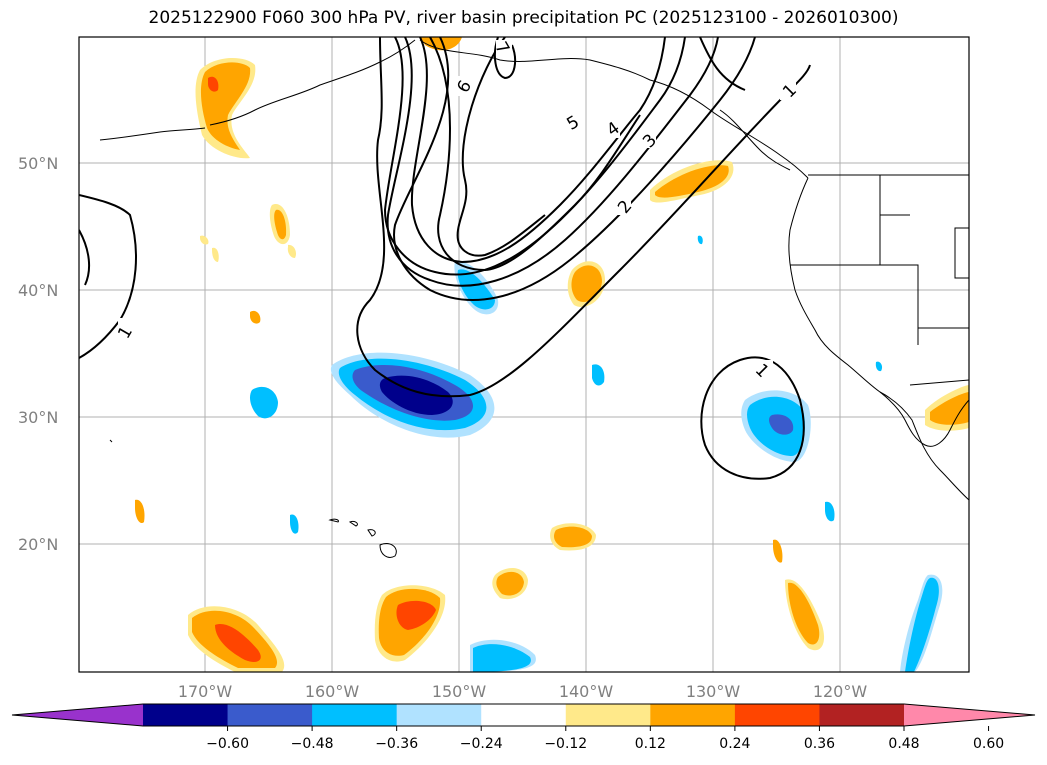 The height and width of the screenshot is (765, 1047). I want to click on lat-label-30: 30°N, so click(38, 417).